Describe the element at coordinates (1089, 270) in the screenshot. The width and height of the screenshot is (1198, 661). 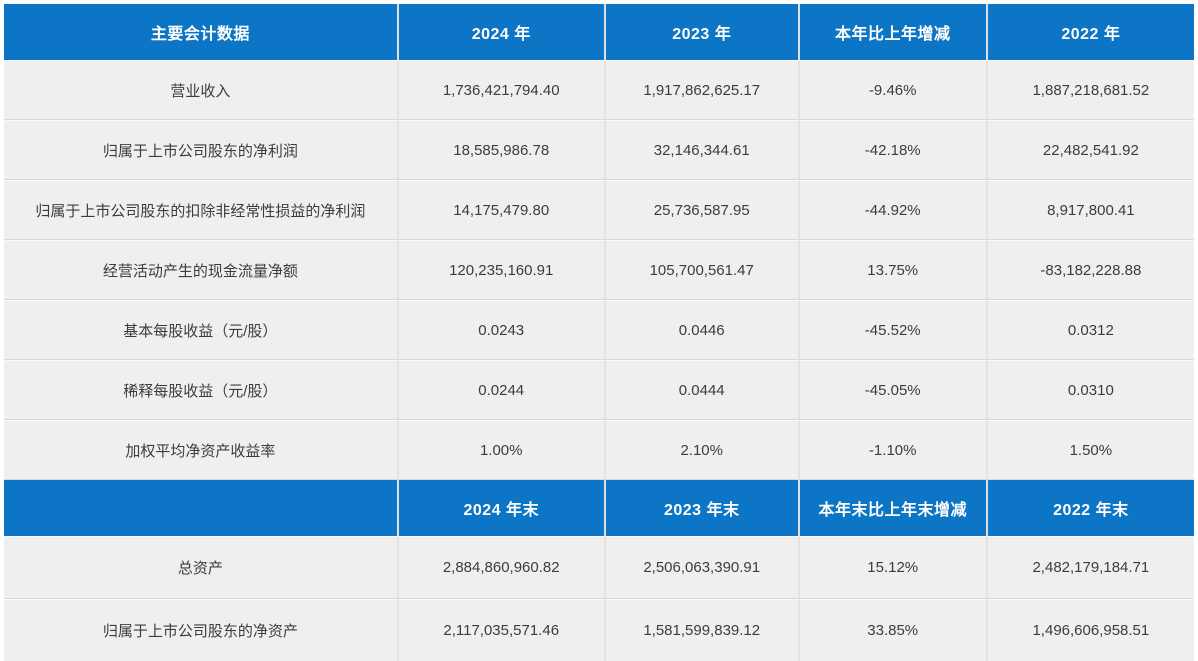
I see `data-cell: -83,182,228.88` at that location.